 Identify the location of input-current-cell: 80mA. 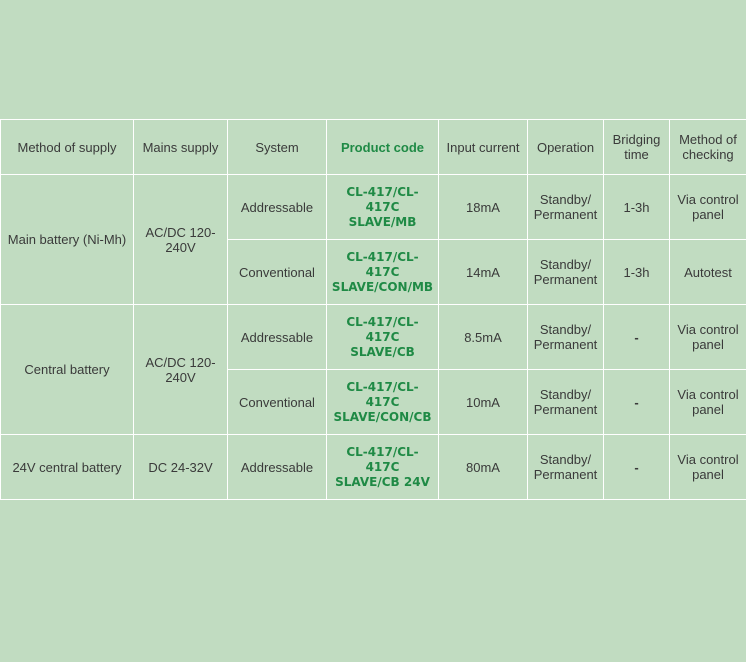
(483, 467).